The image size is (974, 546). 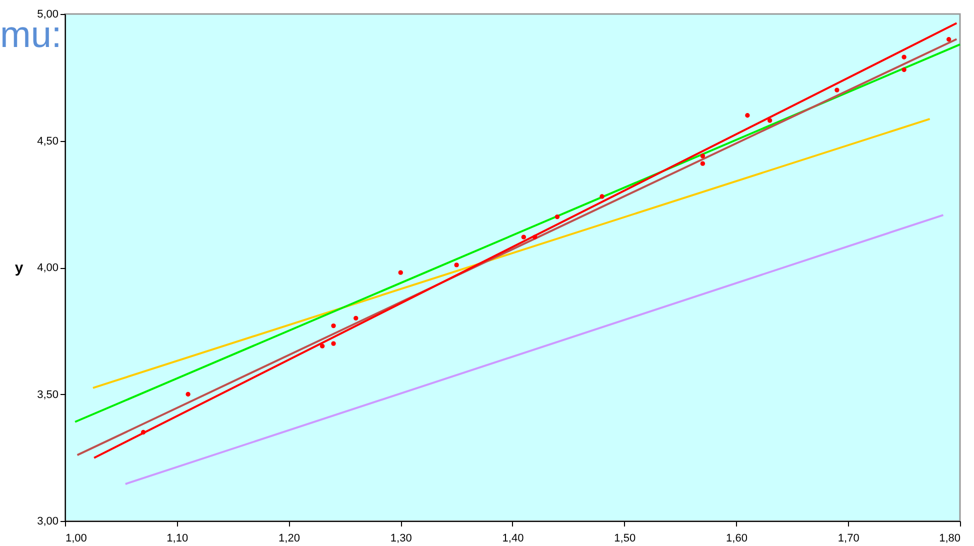 I want to click on y-axis-title: y, so click(x=19, y=268).